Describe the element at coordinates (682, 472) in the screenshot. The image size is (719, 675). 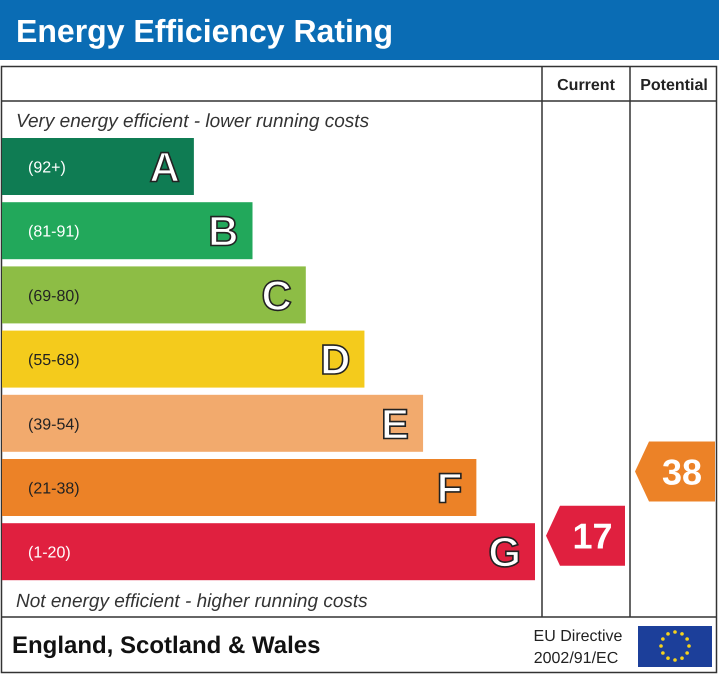
I see `text: 38` at that location.